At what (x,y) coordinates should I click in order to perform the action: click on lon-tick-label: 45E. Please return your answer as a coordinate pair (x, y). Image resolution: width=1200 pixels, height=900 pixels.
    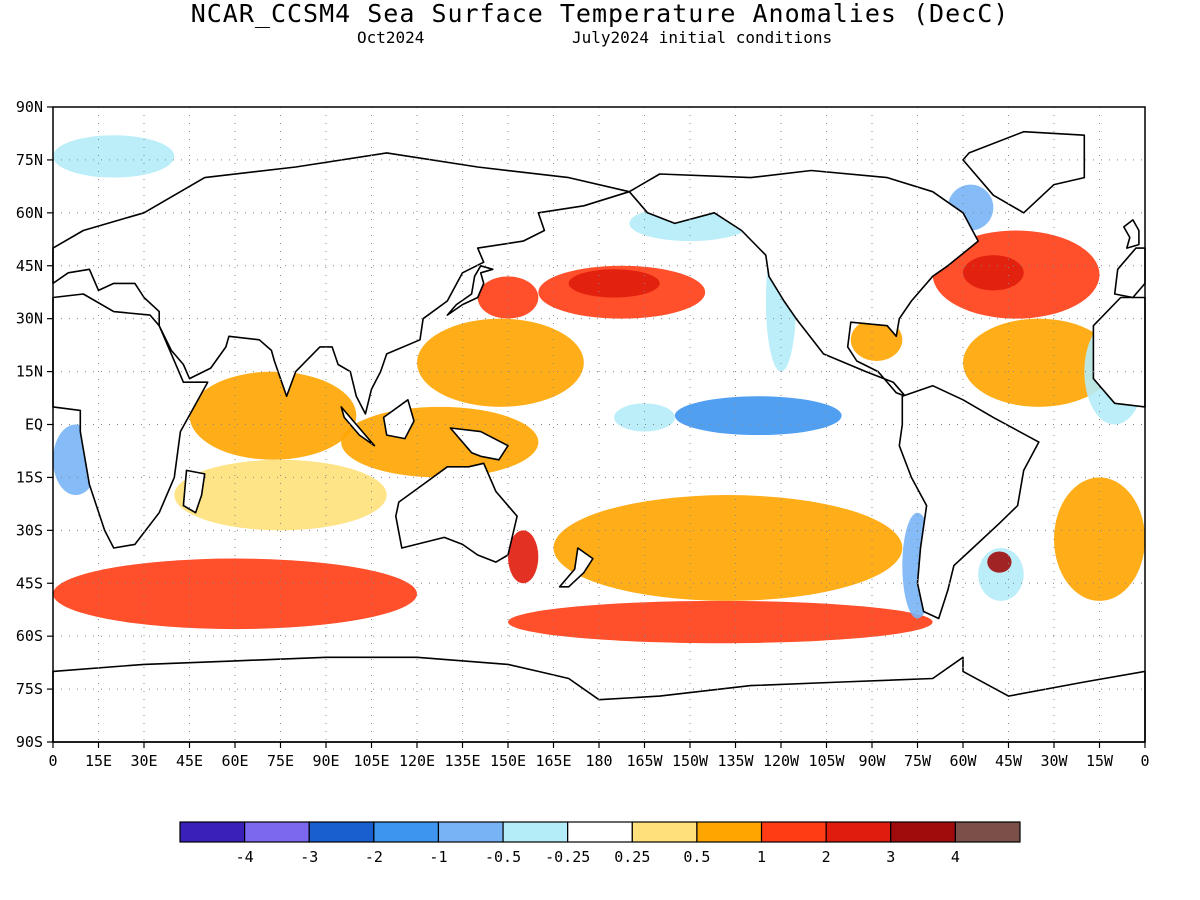
    Looking at the image, I should click on (189, 761).